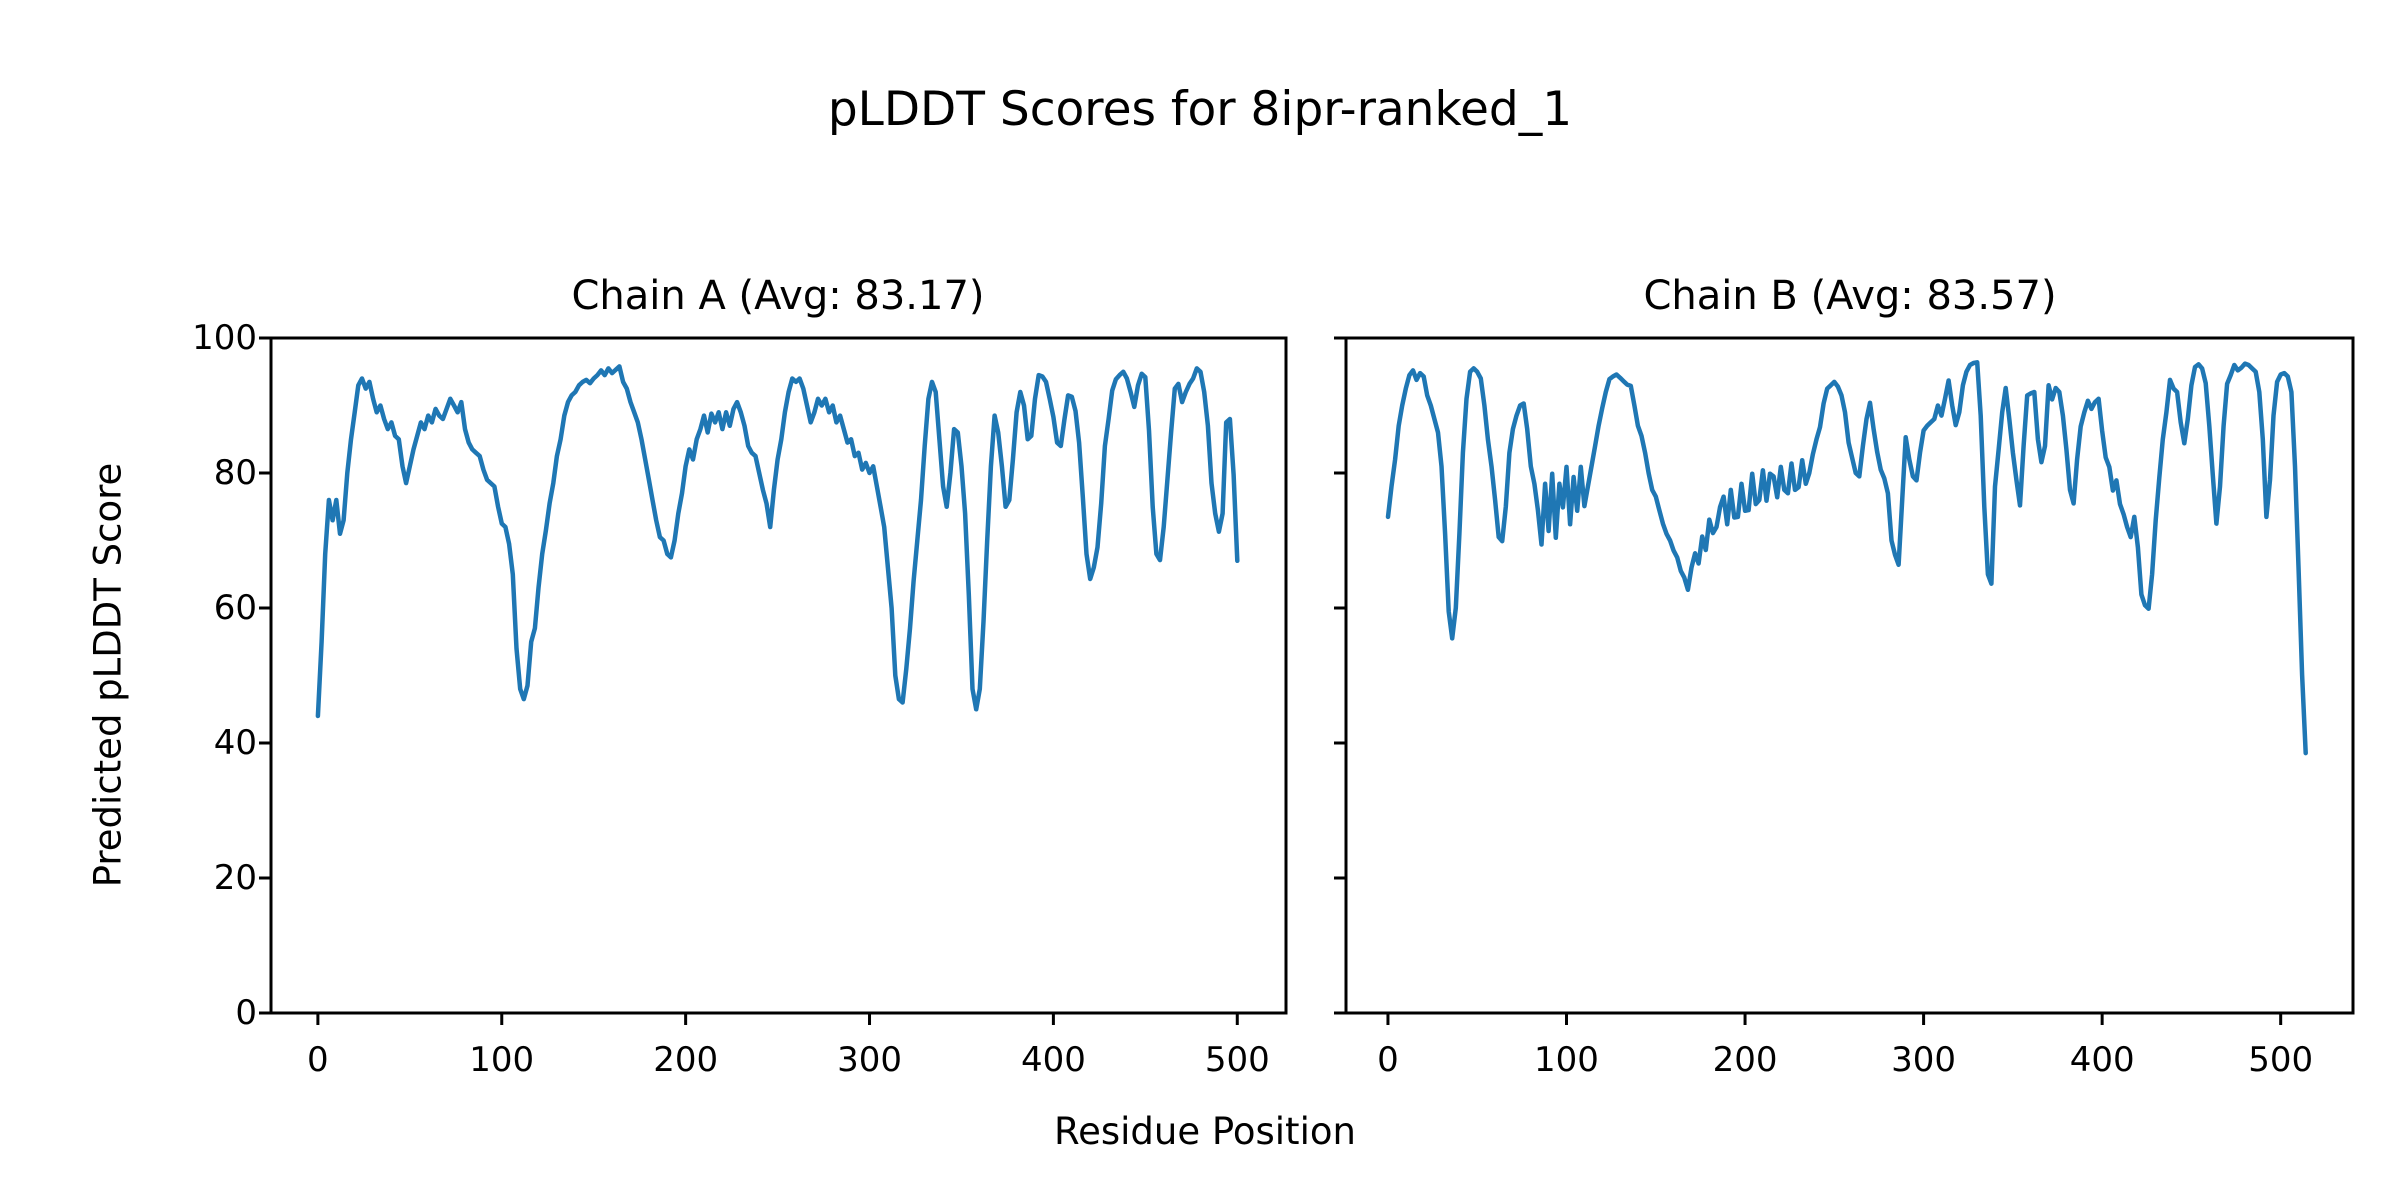 Image resolution: width=2400 pixels, height=1200 pixels. What do you see at coordinates (224, 338) in the screenshot?
I see `y-tick-label-100: 100` at bounding box center [224, 338].